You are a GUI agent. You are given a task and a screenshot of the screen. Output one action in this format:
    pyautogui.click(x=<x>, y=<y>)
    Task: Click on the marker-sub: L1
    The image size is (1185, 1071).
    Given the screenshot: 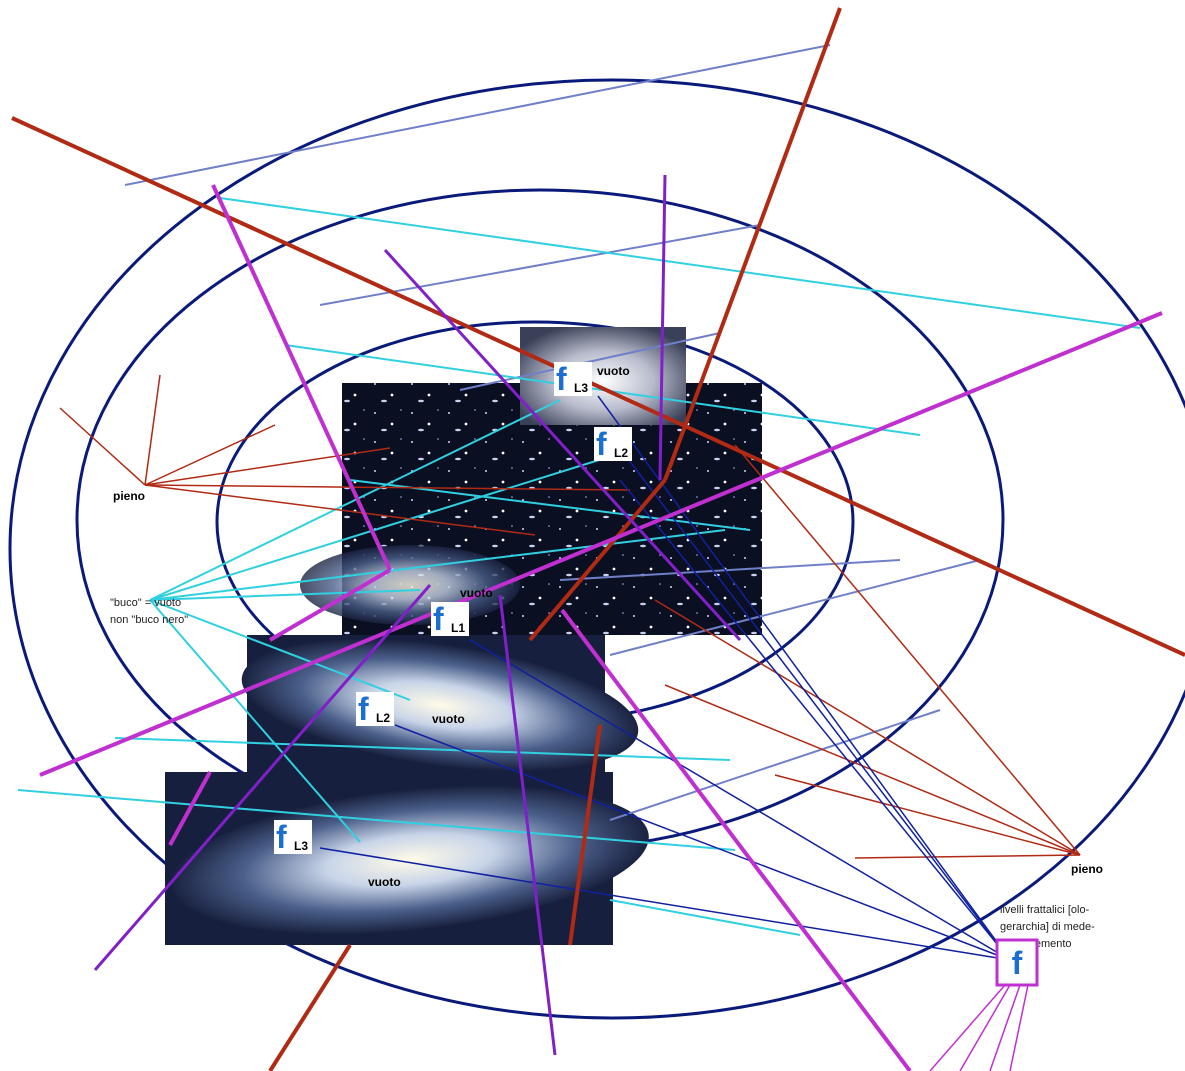 What is the action you would take?
    pyautogui.click(x=458, y=628)
    